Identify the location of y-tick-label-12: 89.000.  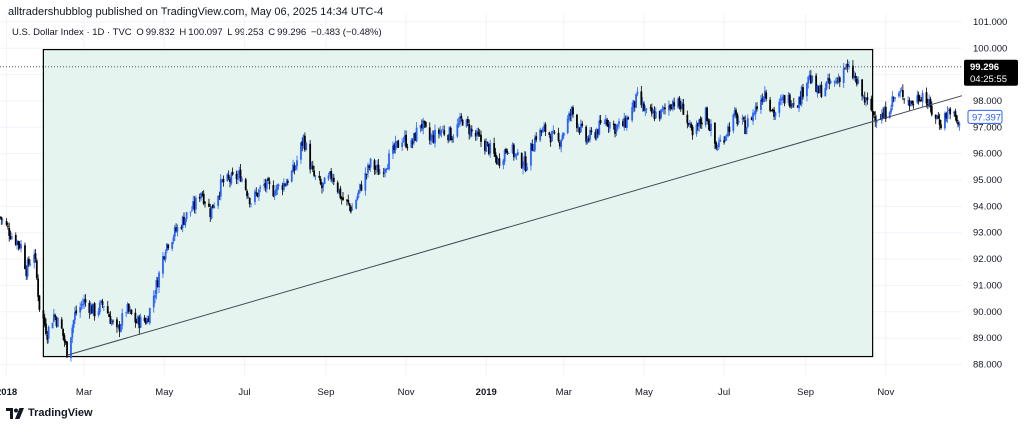
(987, 338).